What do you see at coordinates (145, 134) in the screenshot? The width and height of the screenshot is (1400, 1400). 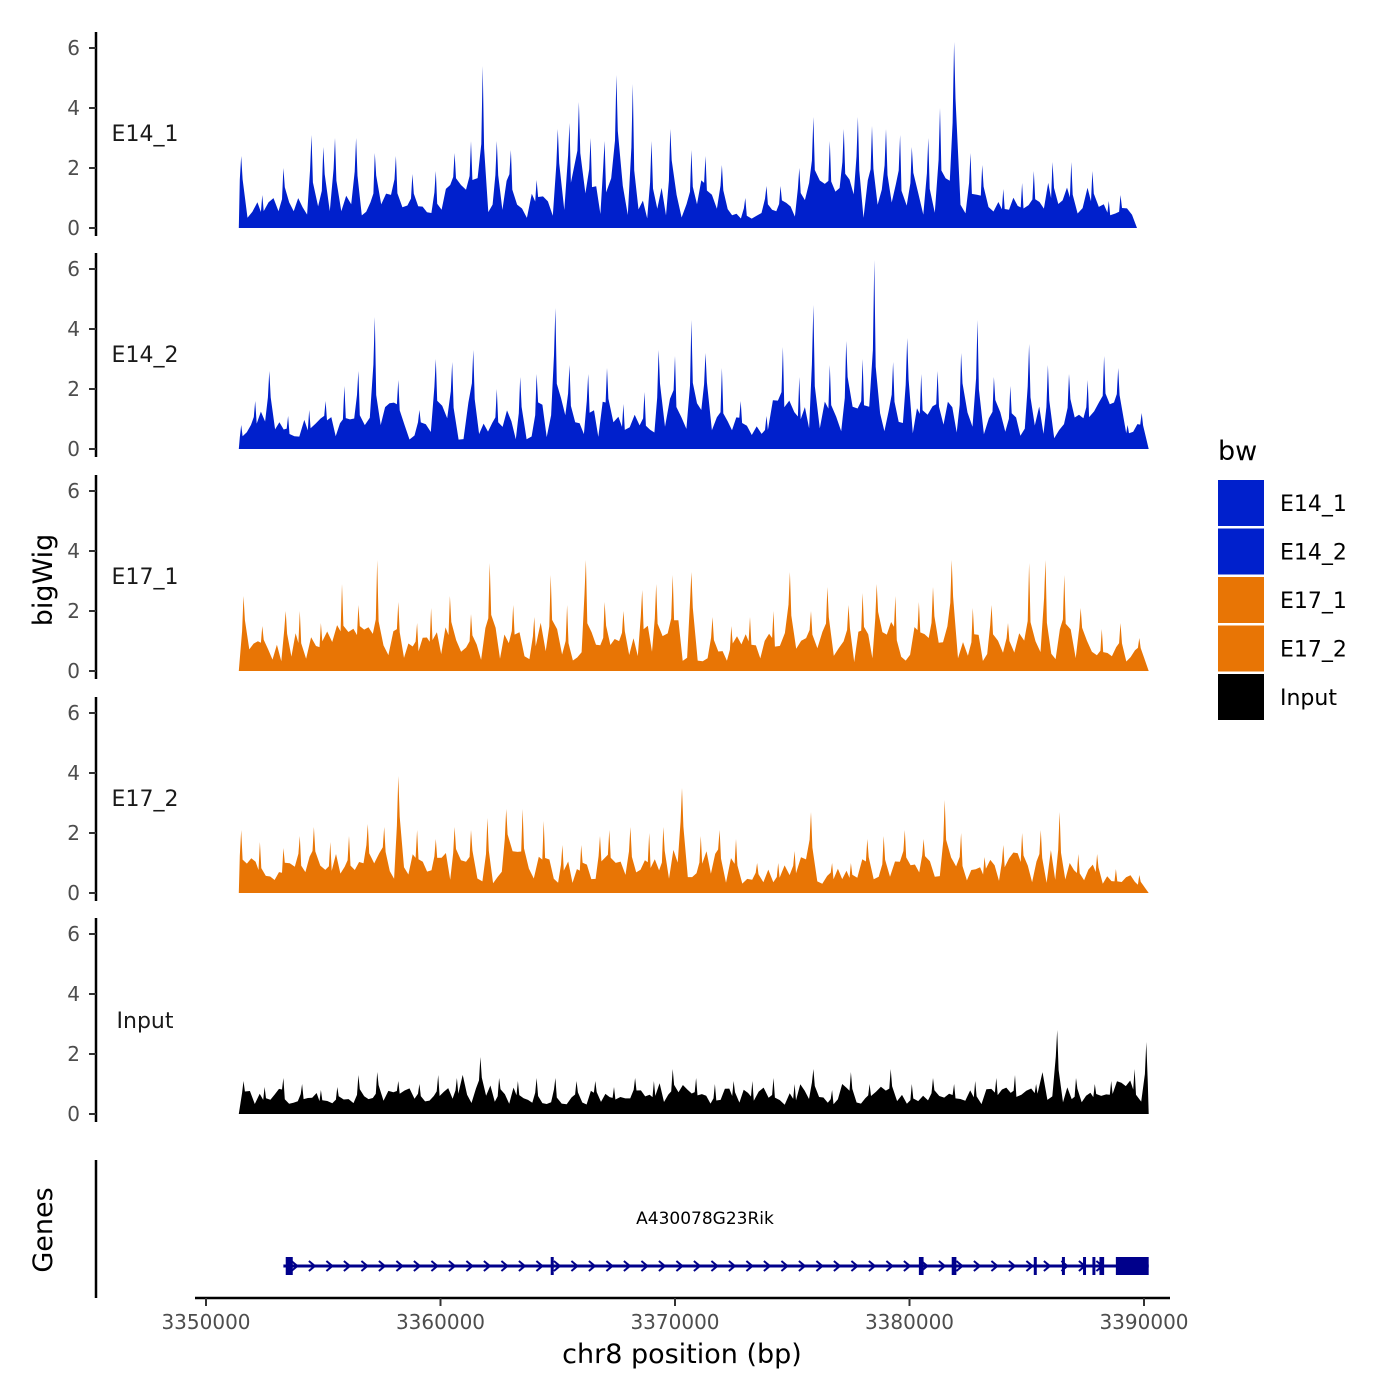 I see `track-label-E14_1: E14_1` at bounding box center [145, 134].